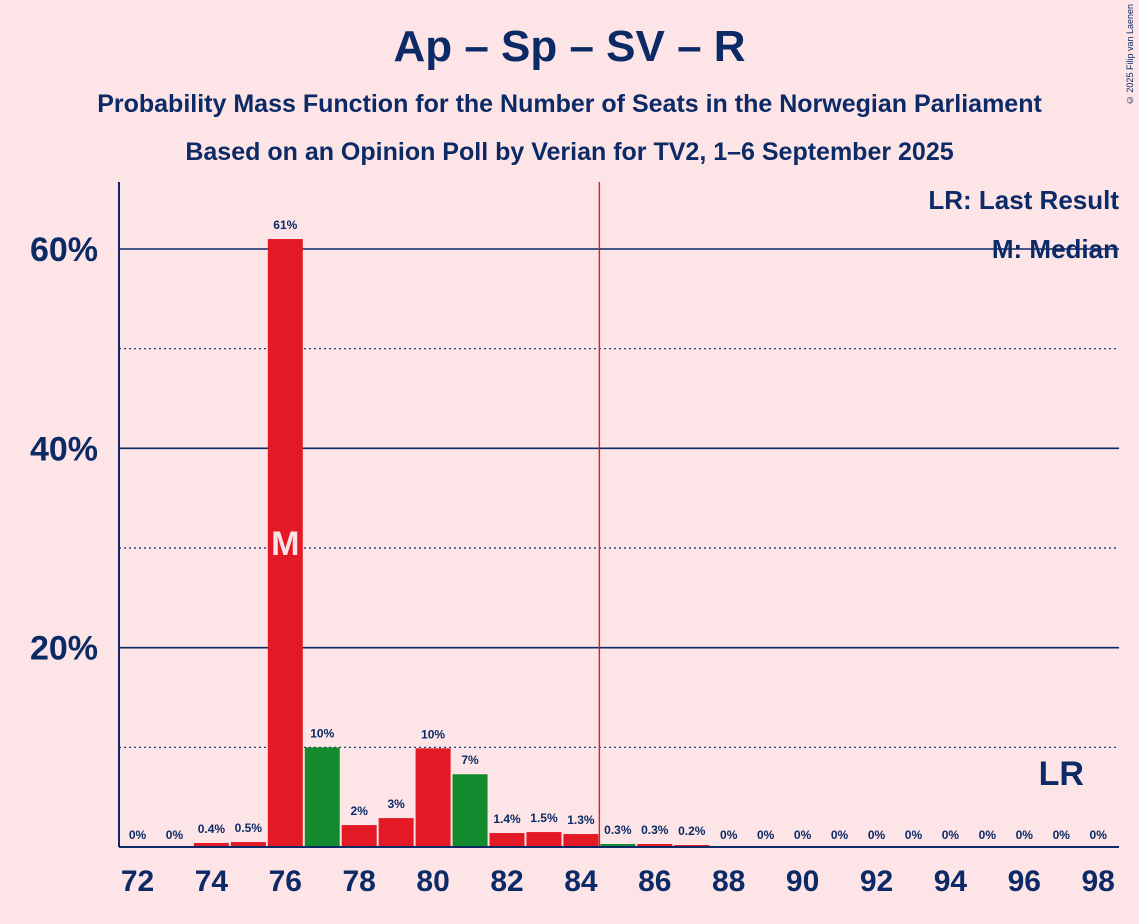 The height and width of the screenshot is (924, 1139). Describe the element at coordinates (569, 46) in the screenshot. I see `chart-title: Ap – Sp – SV – R` at that location.